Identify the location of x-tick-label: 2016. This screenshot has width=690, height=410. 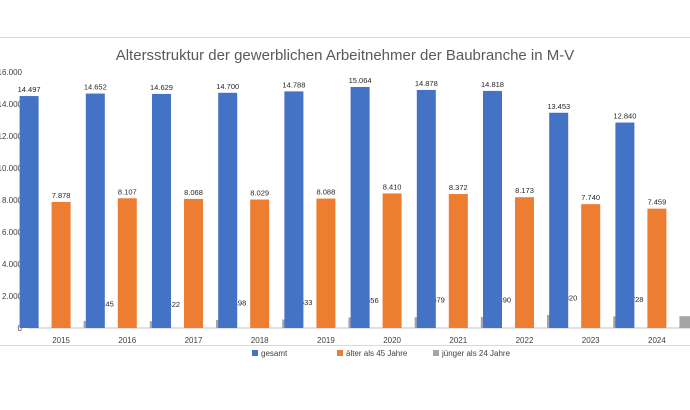
(127, 340).